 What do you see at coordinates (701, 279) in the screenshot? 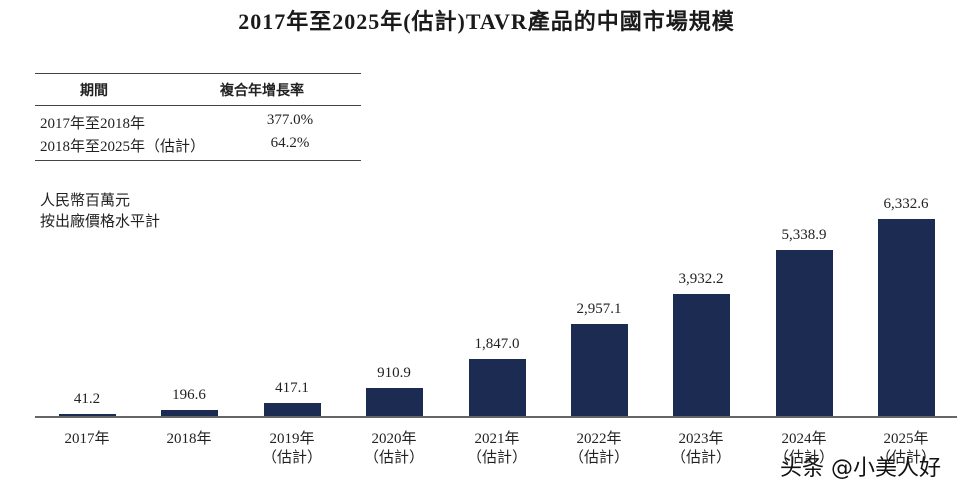
I see `bar-value-label: 3,932.2` at bounding box center [701, 279].